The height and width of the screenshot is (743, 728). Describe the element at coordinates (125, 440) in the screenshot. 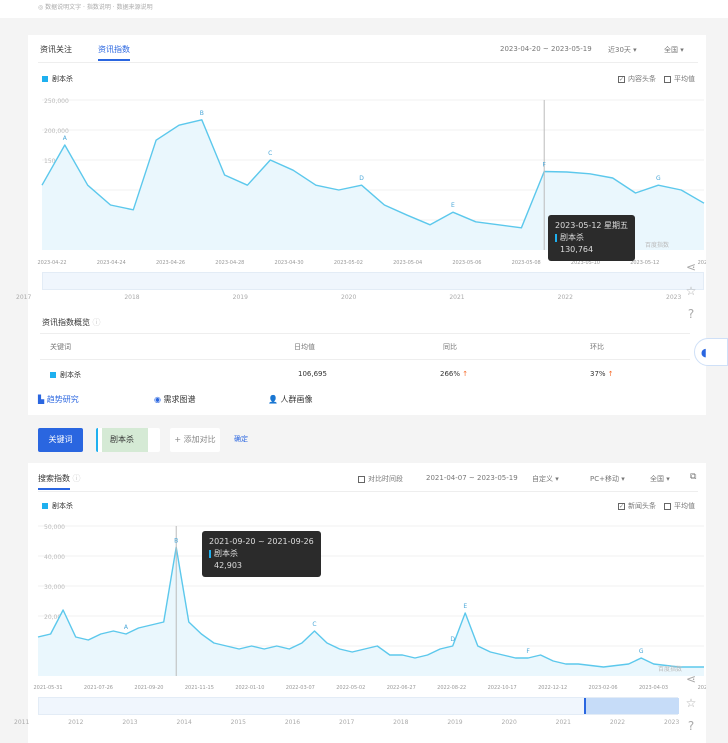

I see `keyword-value: 剧本杀` at that location.